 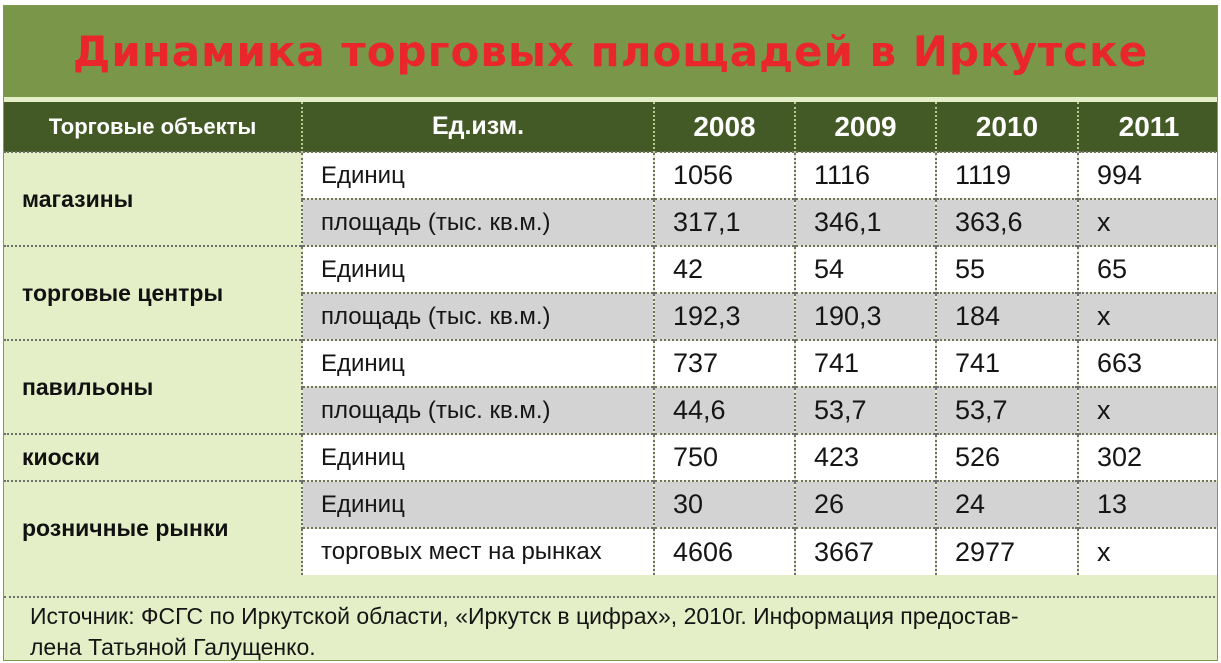 I want to click on value-cell: 737, so click(x=724, y=363).